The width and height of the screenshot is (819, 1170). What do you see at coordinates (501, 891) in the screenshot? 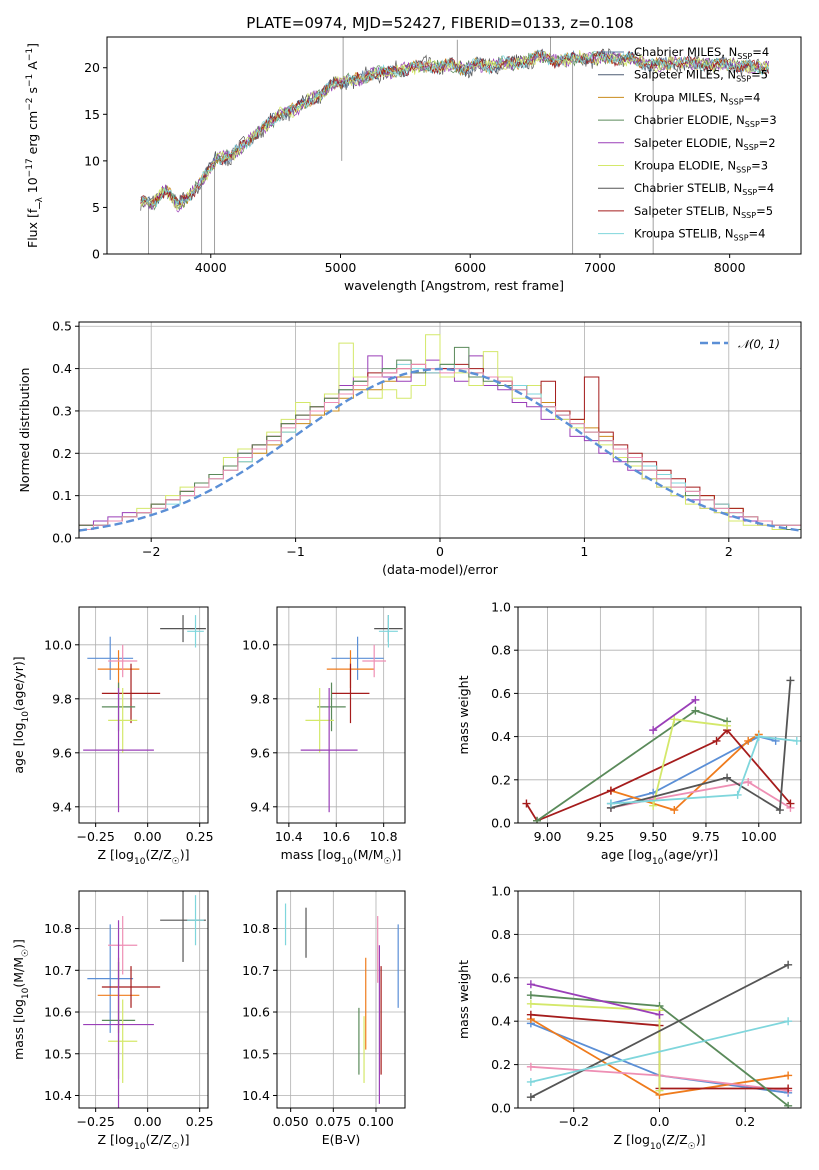
I see `y-tick-label: 1.0` at bounding box center [501, 891].